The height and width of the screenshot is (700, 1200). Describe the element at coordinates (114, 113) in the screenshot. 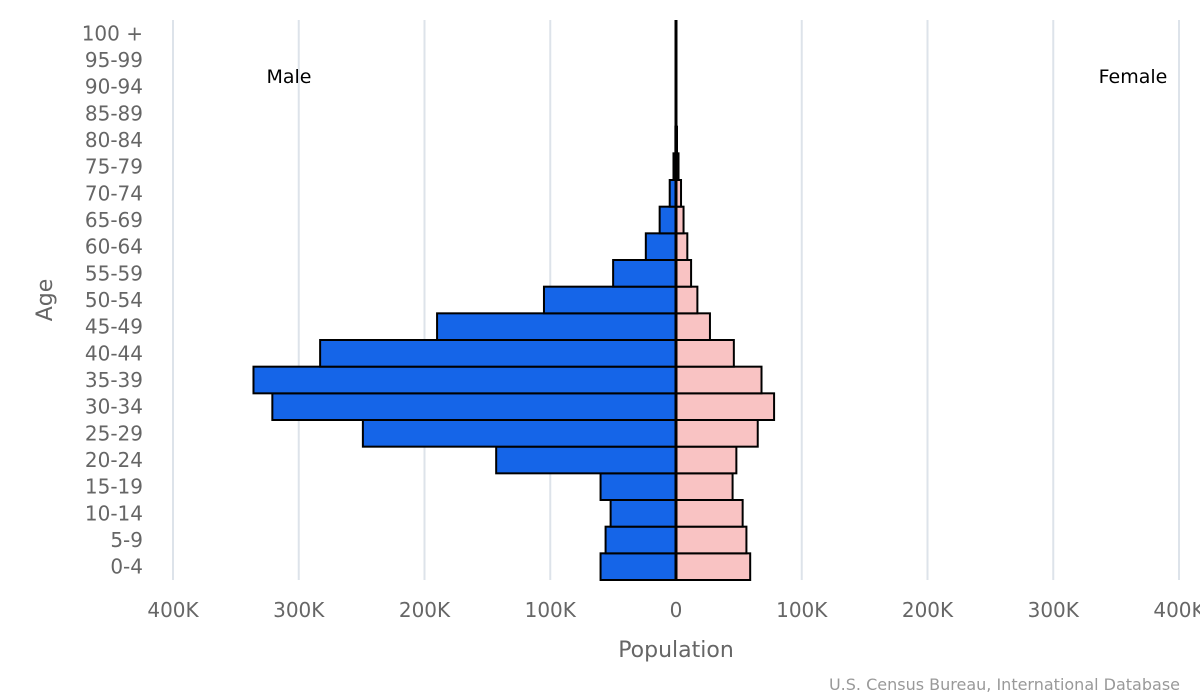

I see `y-tick-label: 85-89` at that location.